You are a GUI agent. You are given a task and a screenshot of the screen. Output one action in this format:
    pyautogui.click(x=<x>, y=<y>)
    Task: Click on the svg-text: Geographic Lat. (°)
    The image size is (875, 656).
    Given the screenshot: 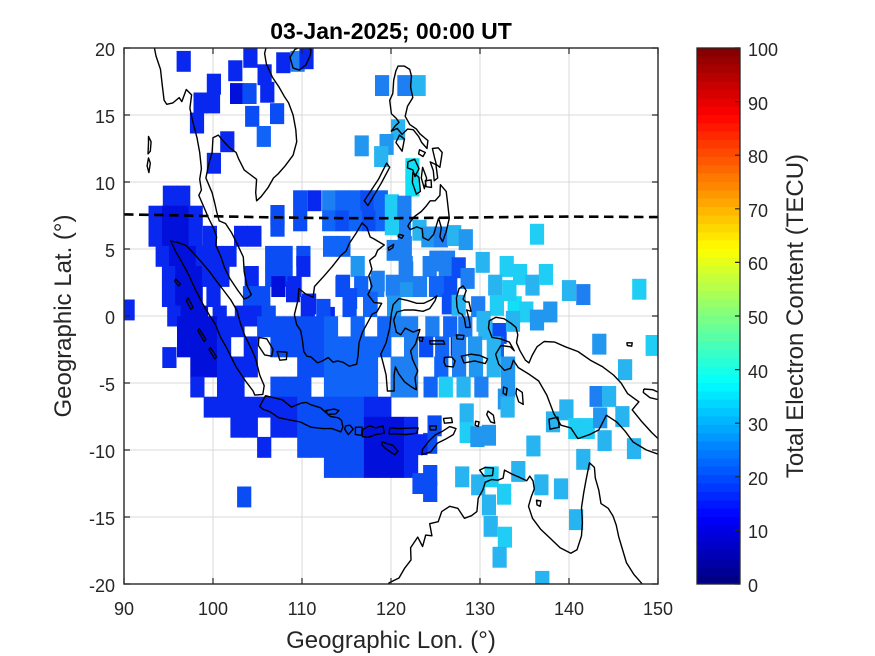 What is the action you would take?
    pyautogui.click(x=63, y=315)
    